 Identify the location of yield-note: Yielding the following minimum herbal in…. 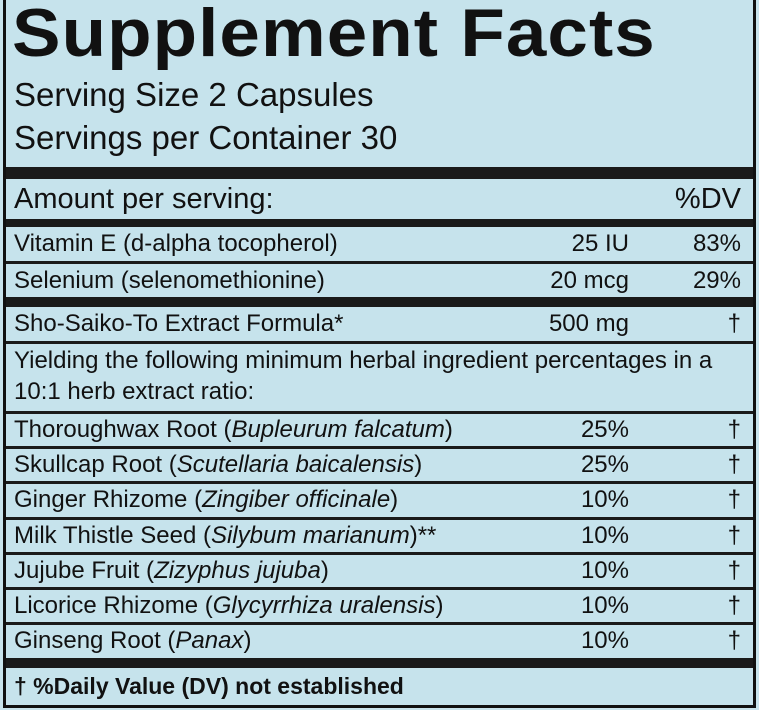
(363, 376).